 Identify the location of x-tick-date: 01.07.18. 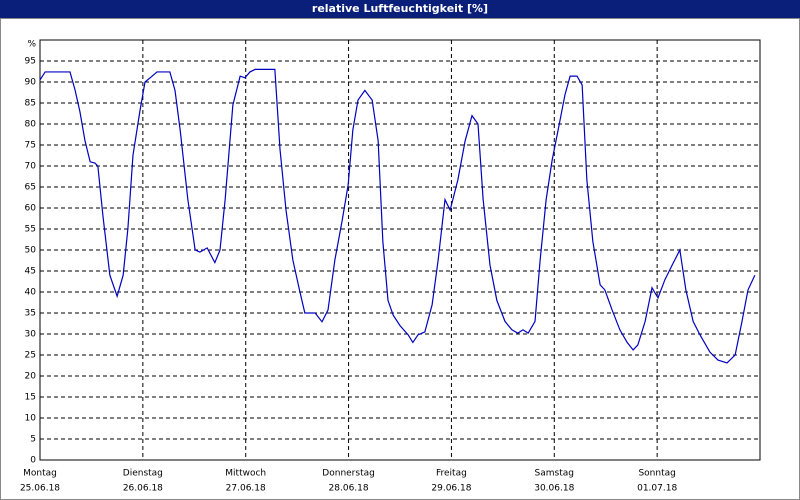
(657, 489).